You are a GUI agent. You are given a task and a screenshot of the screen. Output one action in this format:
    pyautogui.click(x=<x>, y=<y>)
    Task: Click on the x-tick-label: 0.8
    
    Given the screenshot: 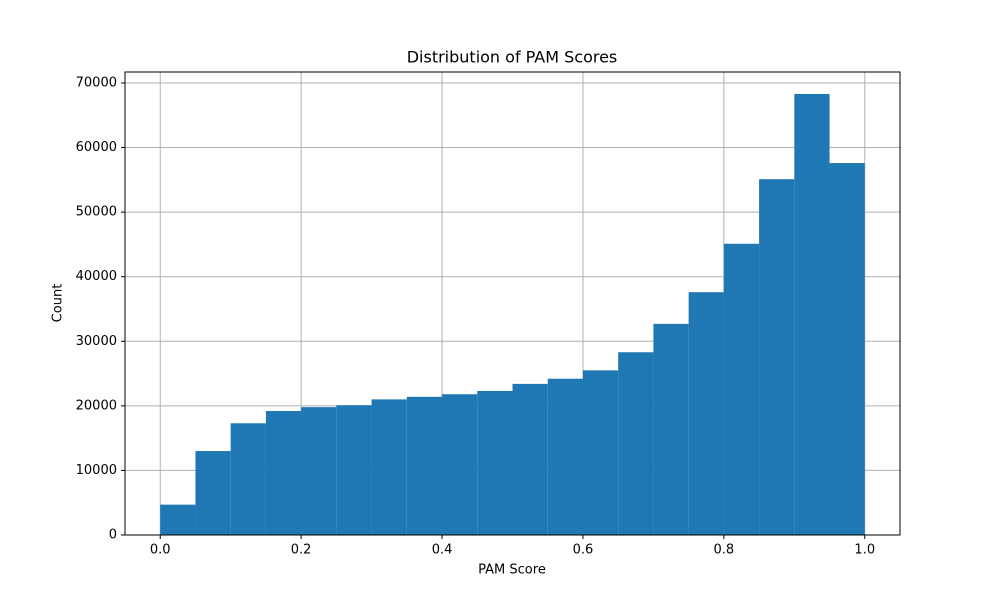 What is the action you would take?
    pyautogui.click(x=724, y=550)
    